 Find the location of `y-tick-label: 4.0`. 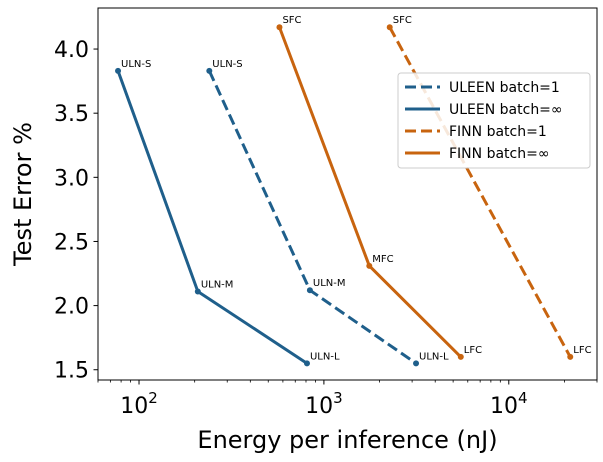

y-tick-label: 4.0 is located at coordinates (71, 50).